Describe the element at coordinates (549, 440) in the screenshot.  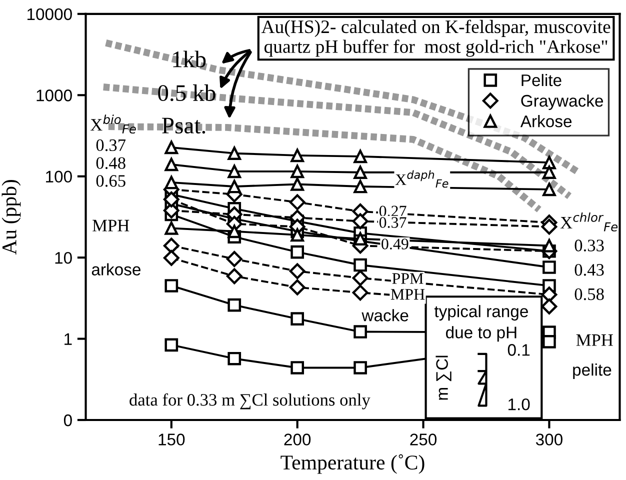
I see `x-tick-label: 300` at that location.